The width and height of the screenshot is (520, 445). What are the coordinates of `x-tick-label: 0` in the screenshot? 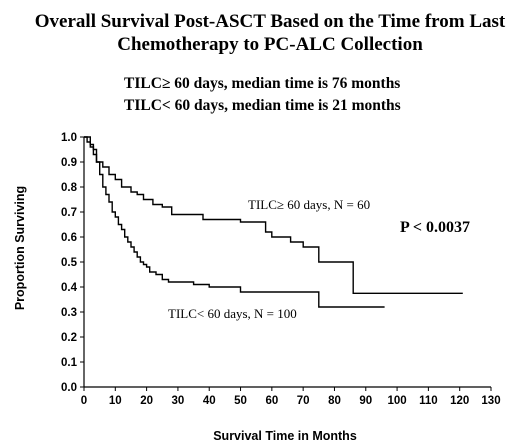 It's located at (84, 401).